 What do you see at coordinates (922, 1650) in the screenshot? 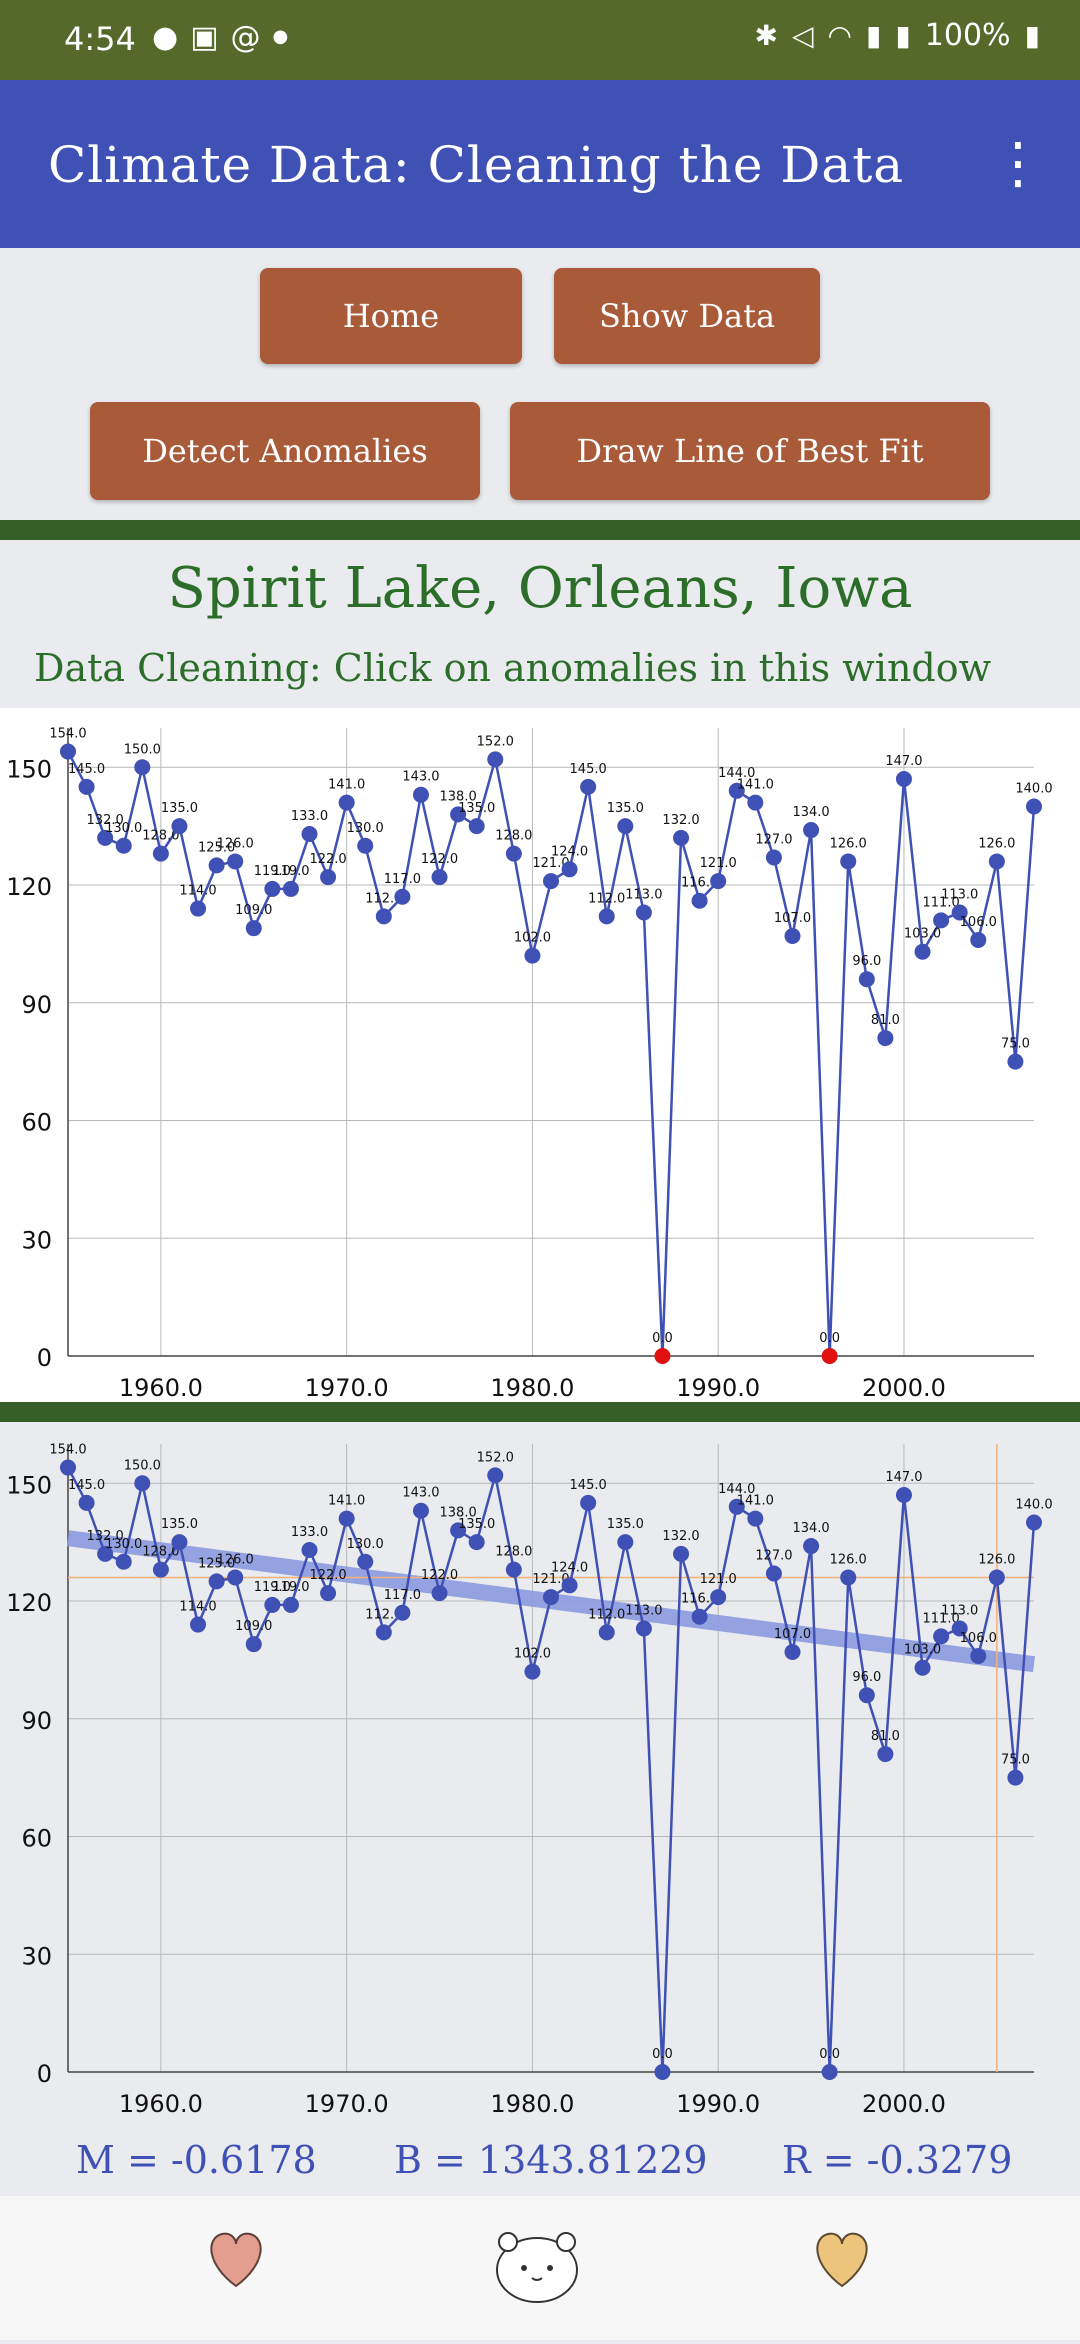
I see `data-label: 103.0` at bounding box center [922, 1650].